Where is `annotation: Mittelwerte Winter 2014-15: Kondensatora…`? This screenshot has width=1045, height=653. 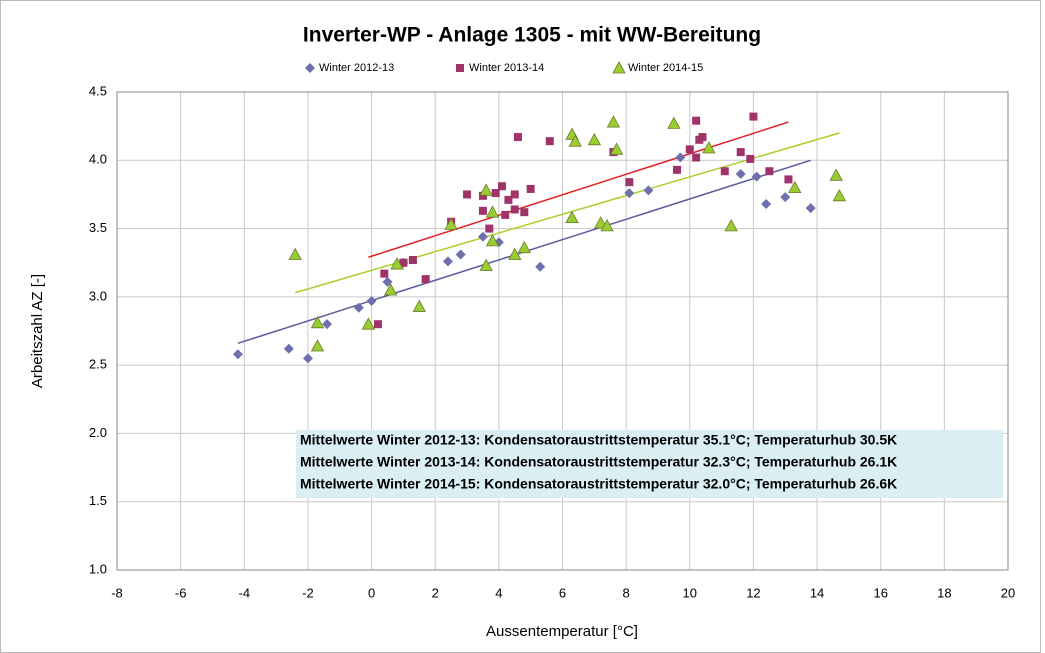 annotation: Mittelwerte Winter 2014-15: Kondensatora… is located at coordinates (598, 484).